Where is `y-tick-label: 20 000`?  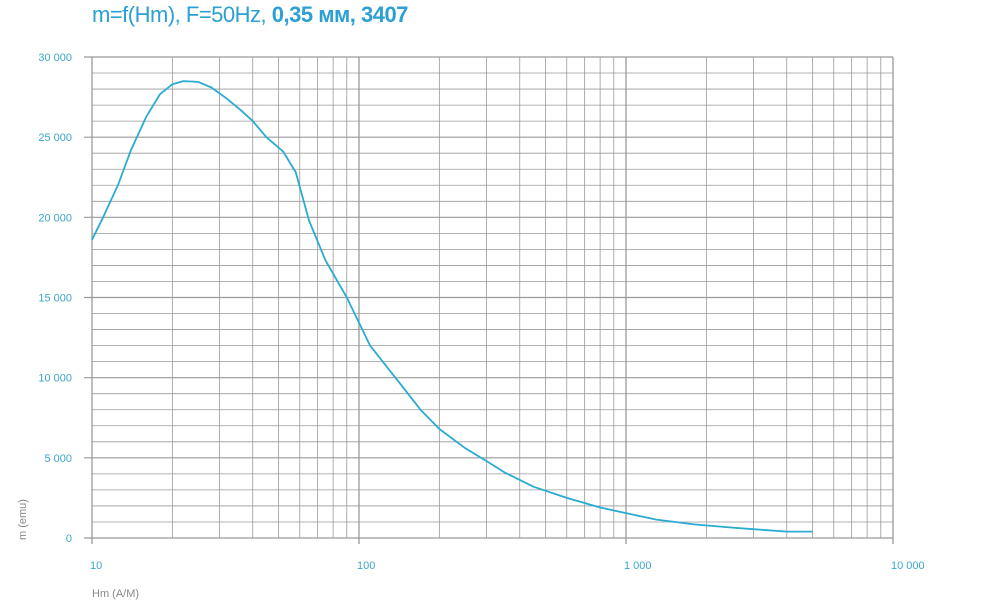
y-tick-label: 20 000 is located at coordinates (55, 218).